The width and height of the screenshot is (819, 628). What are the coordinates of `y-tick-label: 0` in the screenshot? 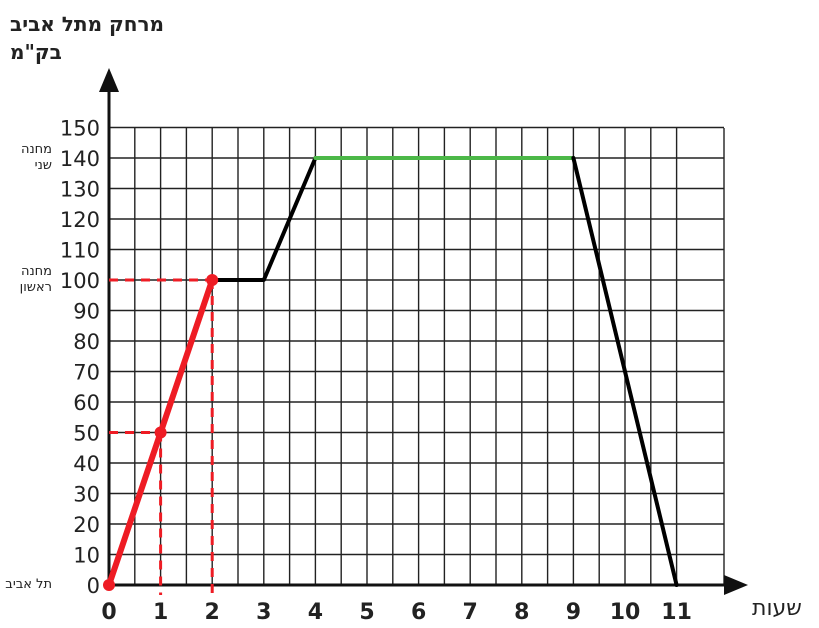 It's located at (93, 586).